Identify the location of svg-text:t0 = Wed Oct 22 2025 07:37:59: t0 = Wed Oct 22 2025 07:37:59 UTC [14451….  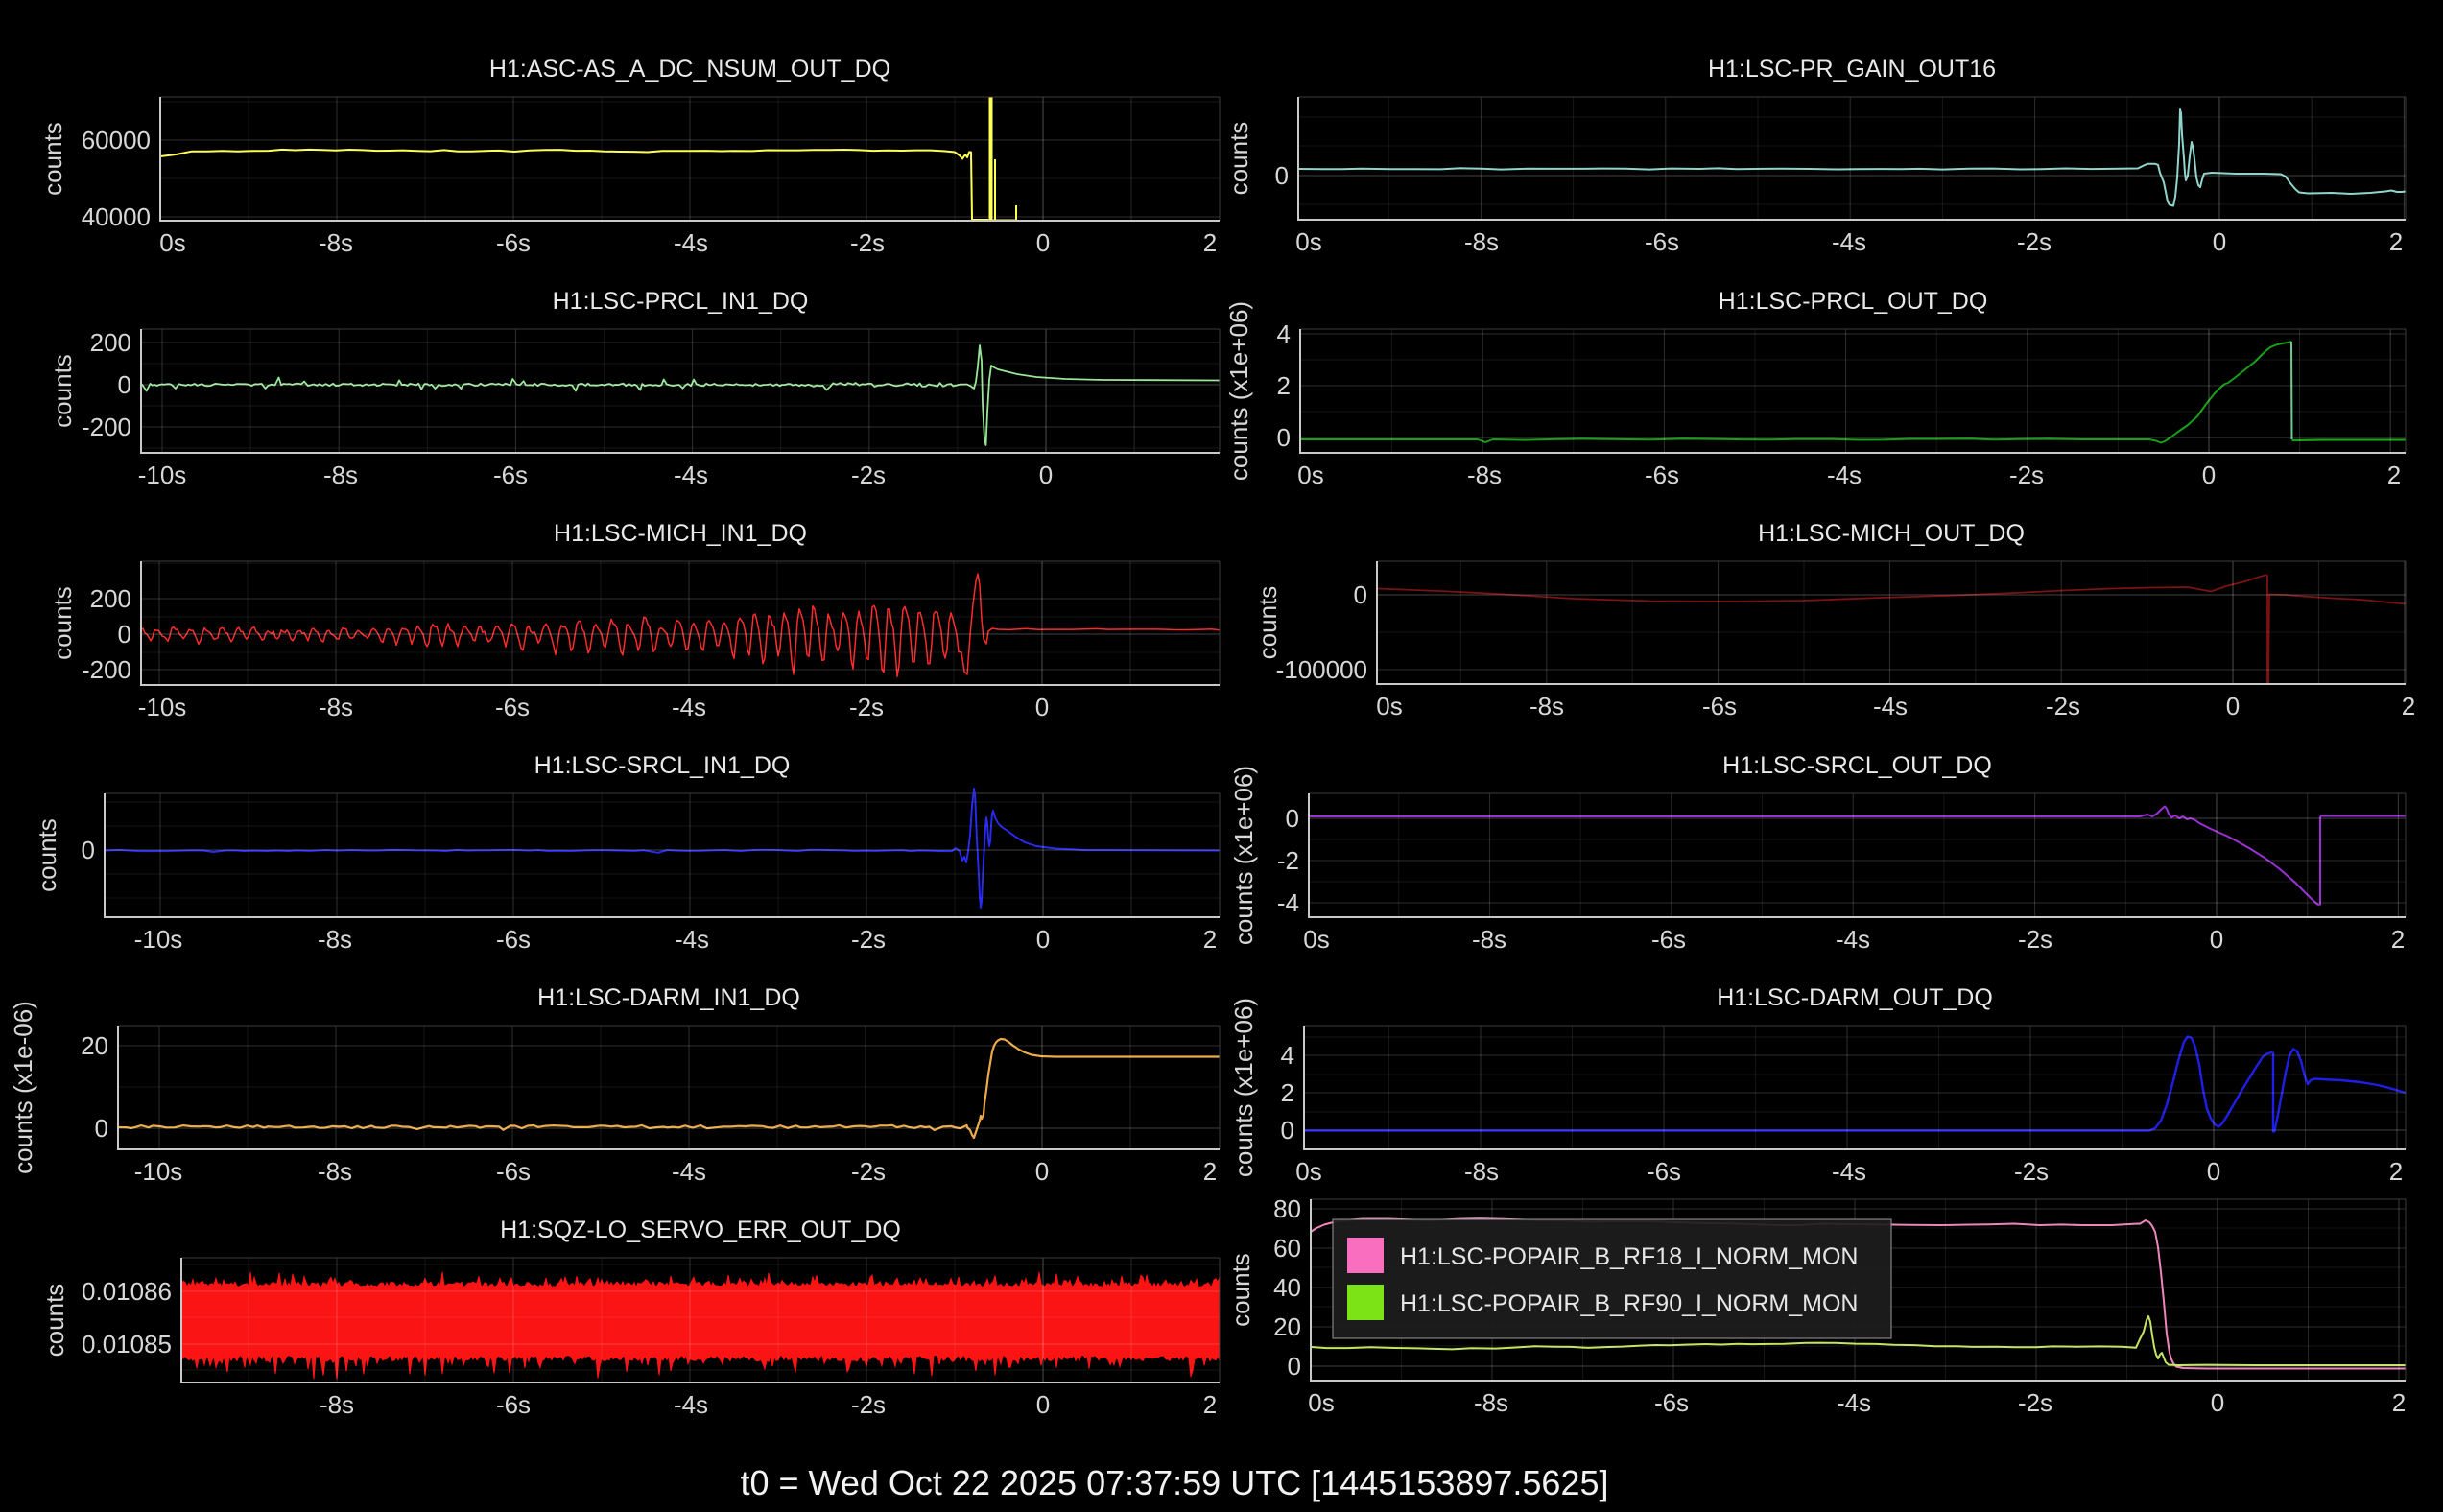
(1175, 1482).